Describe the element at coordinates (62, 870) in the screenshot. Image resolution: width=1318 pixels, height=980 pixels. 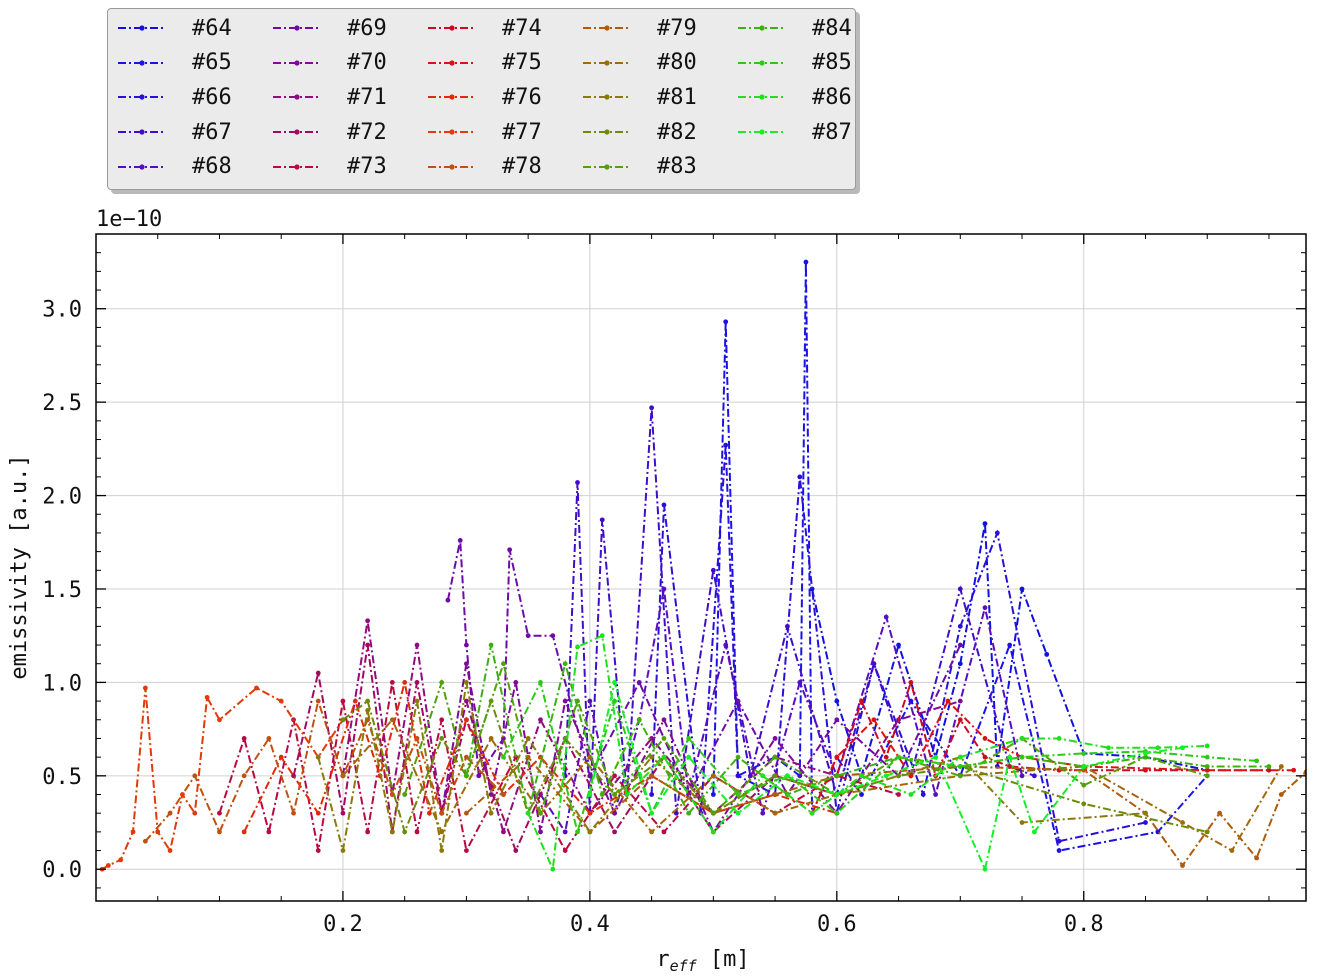
I see `y-tick-label: 0.0` at that location.